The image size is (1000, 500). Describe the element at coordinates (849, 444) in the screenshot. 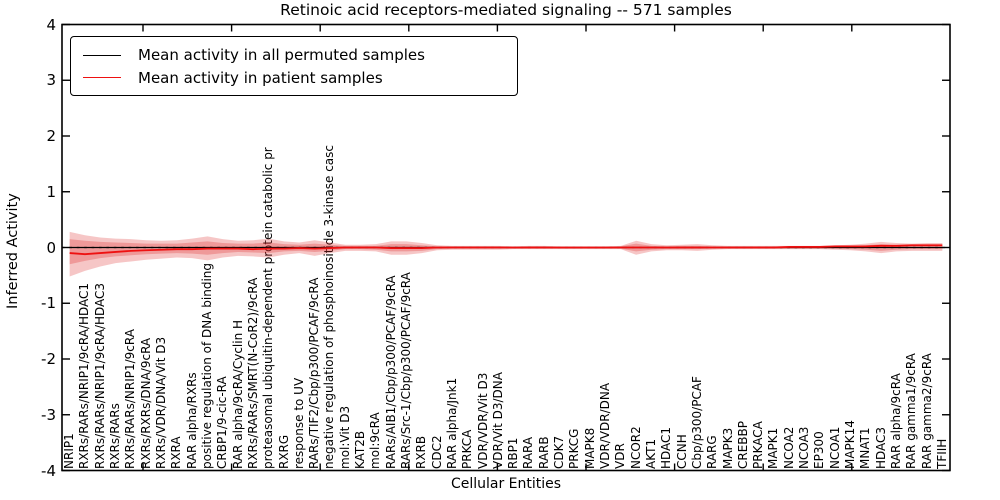

I see `x-tick-label: MAPK14` at that location.